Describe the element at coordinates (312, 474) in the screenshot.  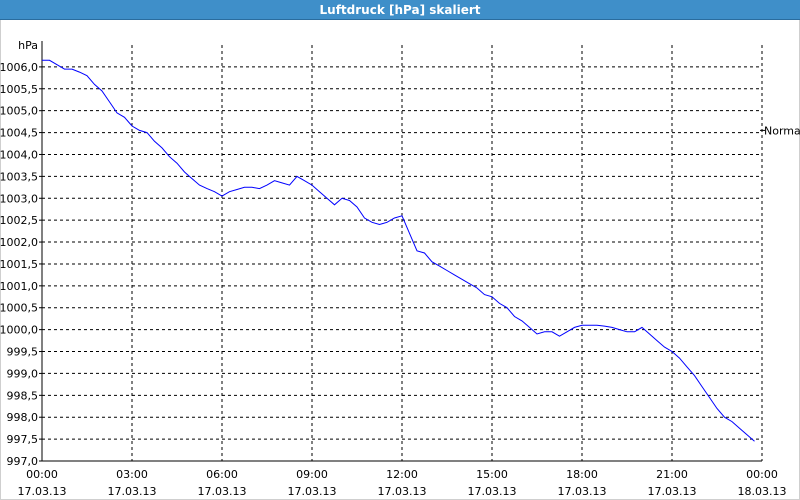
I see `x-tick-time-label: 09:00` at that location.